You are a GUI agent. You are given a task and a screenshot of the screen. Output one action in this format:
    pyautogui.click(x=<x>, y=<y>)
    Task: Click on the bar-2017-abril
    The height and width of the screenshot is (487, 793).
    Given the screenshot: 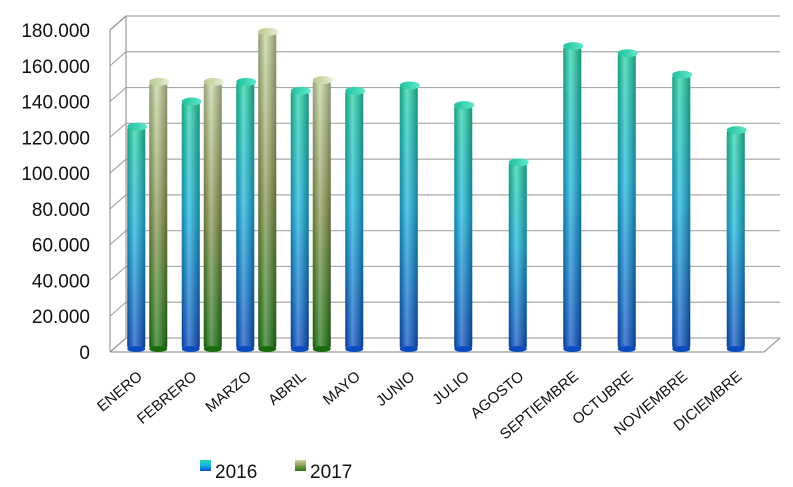 What is the action you would take?
    pyautogui.click(x=322, y=214)
    